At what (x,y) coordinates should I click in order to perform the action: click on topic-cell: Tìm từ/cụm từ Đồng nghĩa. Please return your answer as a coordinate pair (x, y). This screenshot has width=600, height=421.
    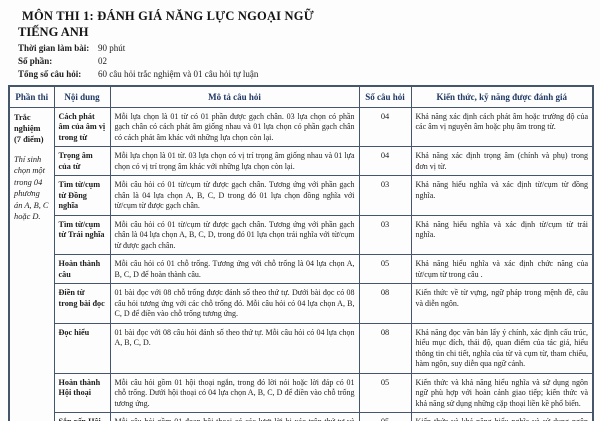
    Looking at the image, I should click on (82, 195).